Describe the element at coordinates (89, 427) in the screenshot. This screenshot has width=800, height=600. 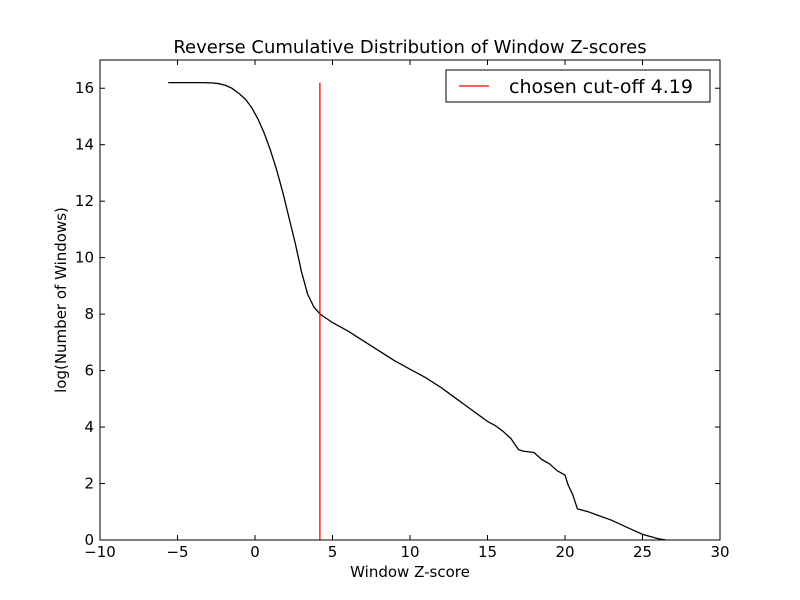
I see `y-tick-label: 4` at that location.